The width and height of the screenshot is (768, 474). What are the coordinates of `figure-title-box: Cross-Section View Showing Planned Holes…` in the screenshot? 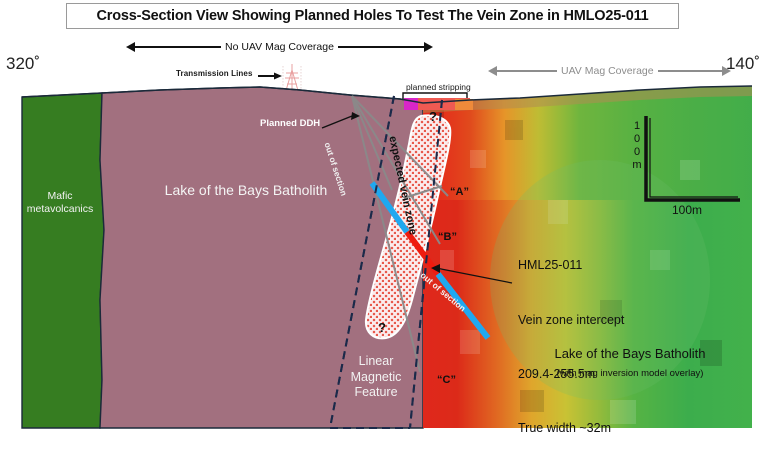 It's located at (372, 16).